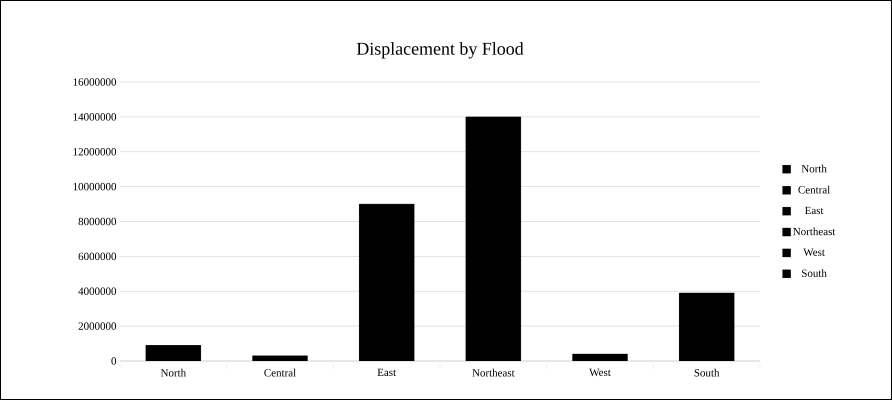 Image resolution: width=892 pixels, height=400 pixels. What do you see at coordinates (493, 372) in the screenshot?
I see `x-tick-label: Northeast` at bounding box center [493, 372].